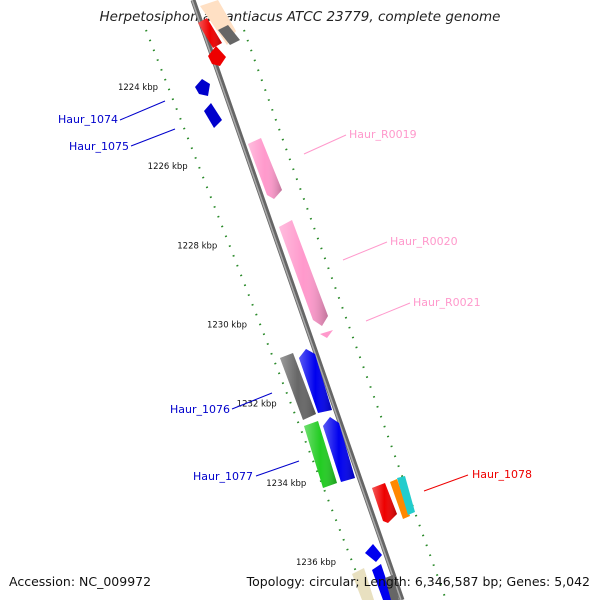 This screenshot has width=600, height=600. Describe the element at coordinates (223, 476) in the screenshot. I see `label-Haur_1077: Haur_1077` at that location.